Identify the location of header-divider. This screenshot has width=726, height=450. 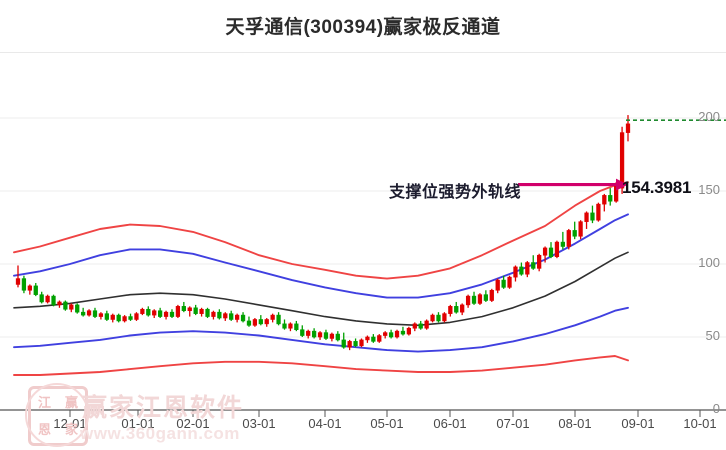
(363, 52).